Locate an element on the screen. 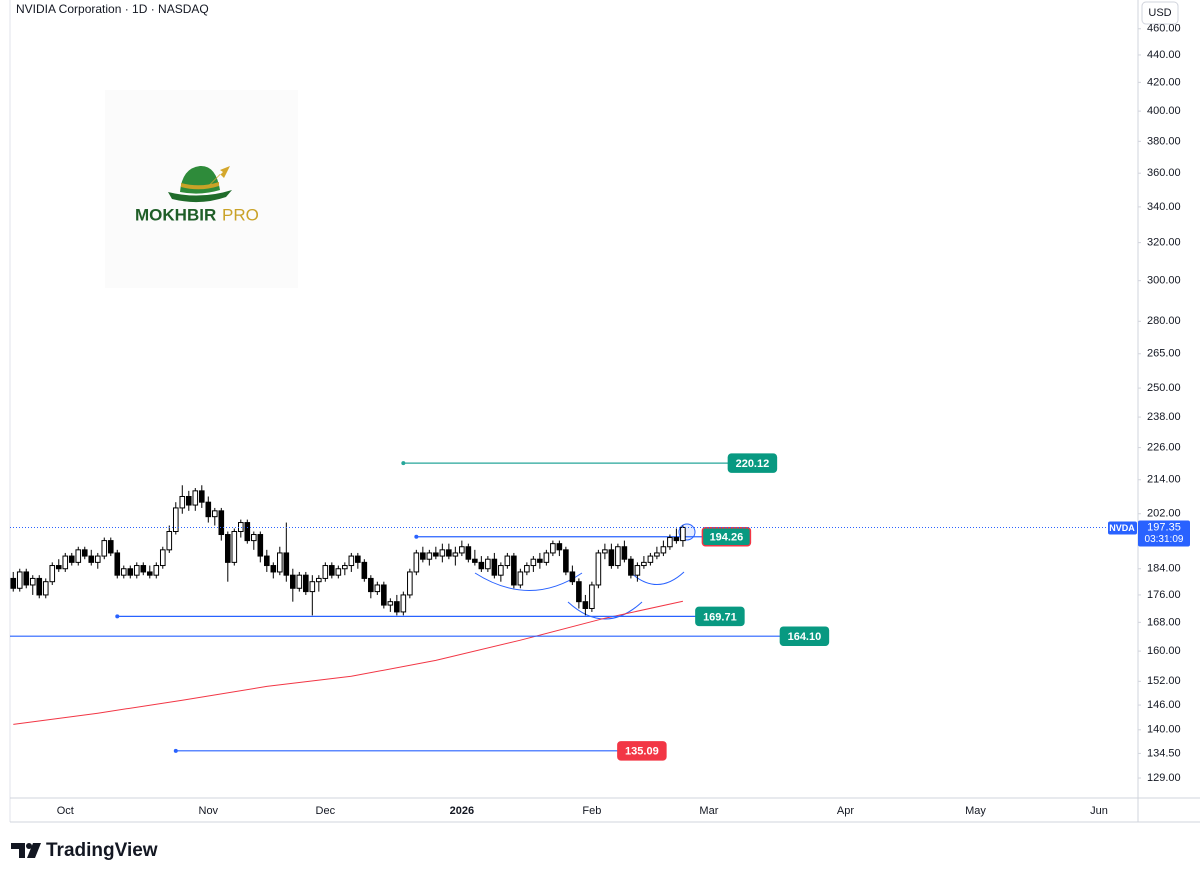  hat-arrow is located at coordinates (218, 177).